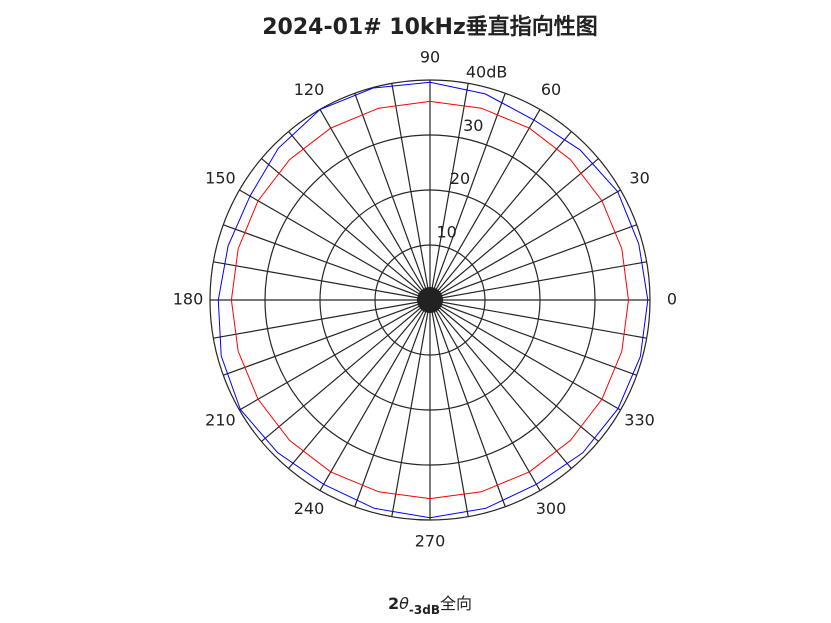  Describe the element at coordinates (460, 178) in the screenshot. I see `r-tick-label: 20` at that location.